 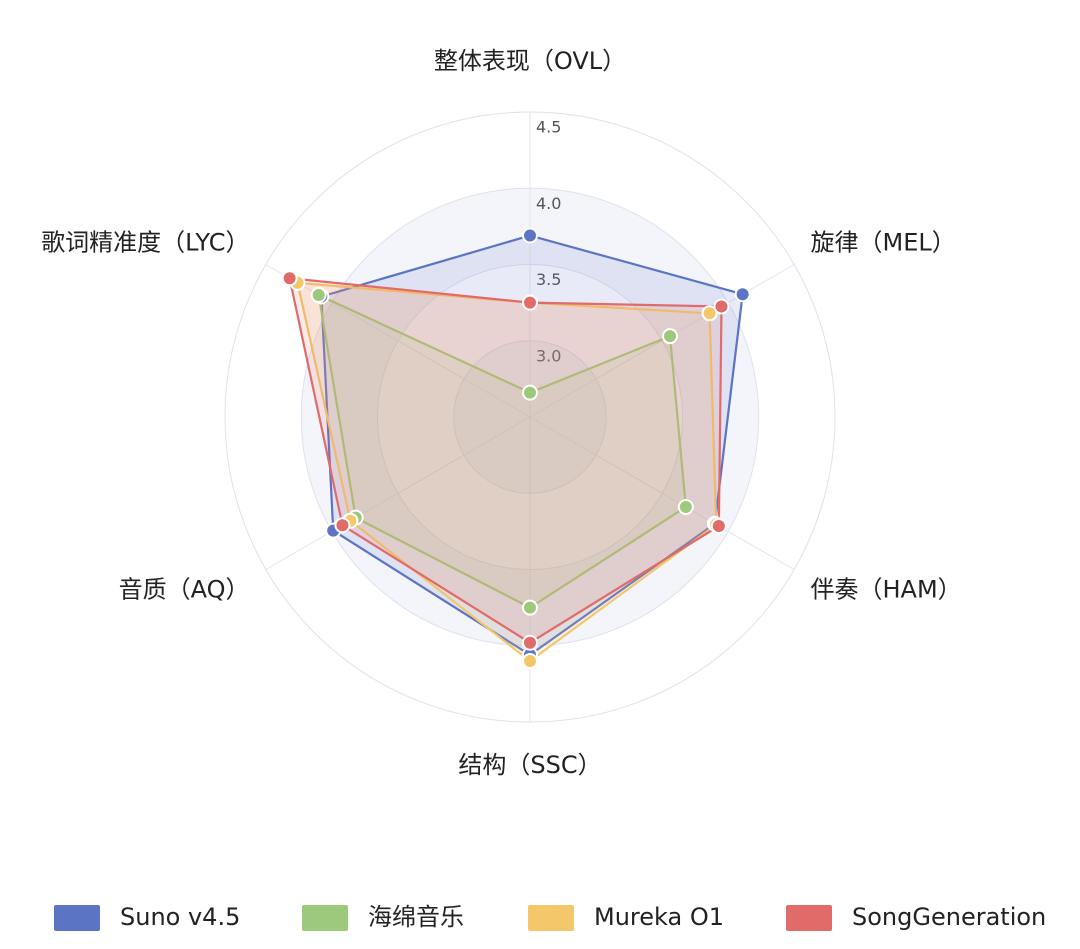 What do you see at coordinates (184, 590) in the screenshot?
I see `axis-label: 音质（AQ）` at bounding box center [184, 590].